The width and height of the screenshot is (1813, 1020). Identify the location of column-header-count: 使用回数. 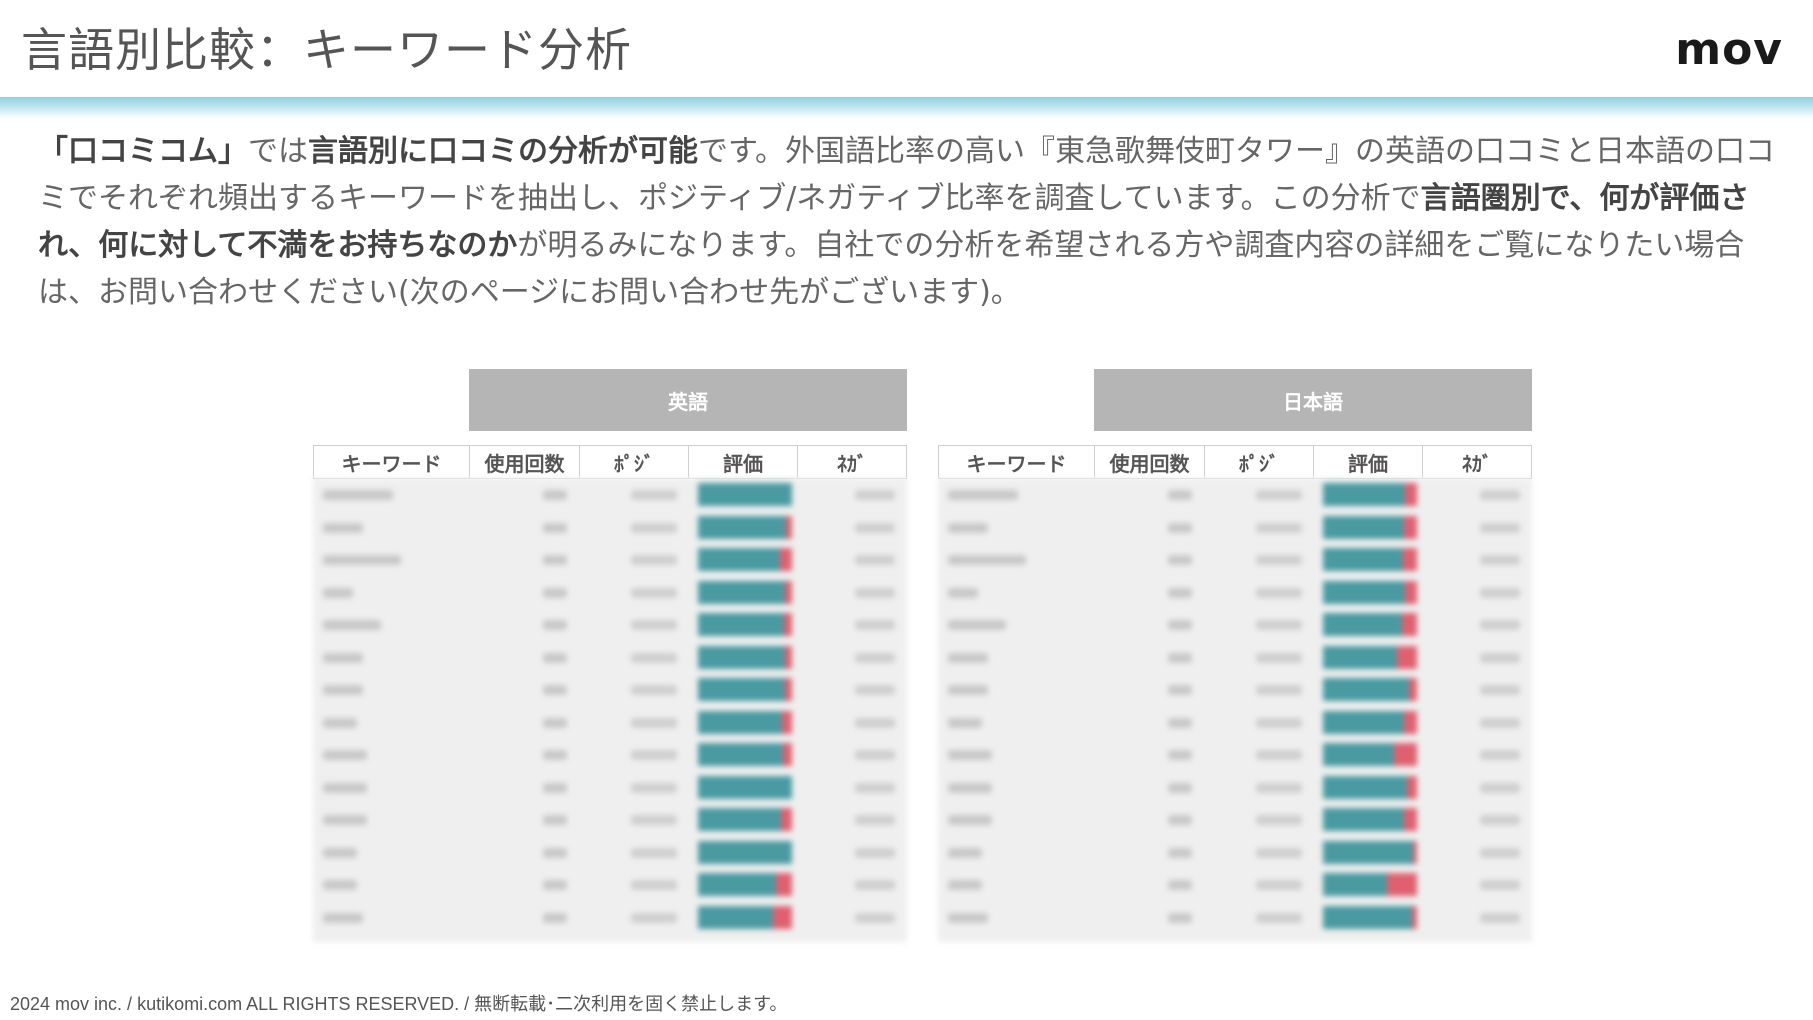
(1150, 462).